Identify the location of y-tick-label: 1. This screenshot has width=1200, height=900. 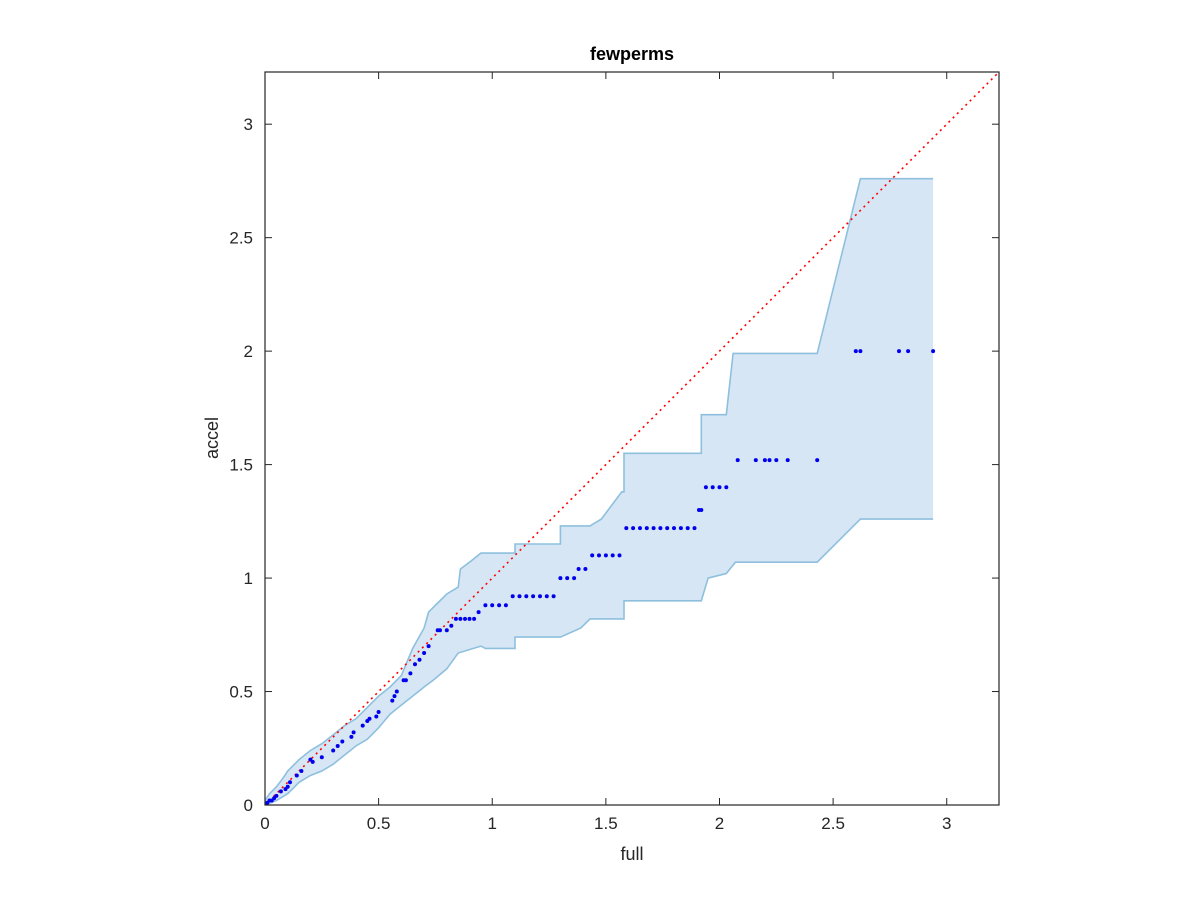
(248, 578).